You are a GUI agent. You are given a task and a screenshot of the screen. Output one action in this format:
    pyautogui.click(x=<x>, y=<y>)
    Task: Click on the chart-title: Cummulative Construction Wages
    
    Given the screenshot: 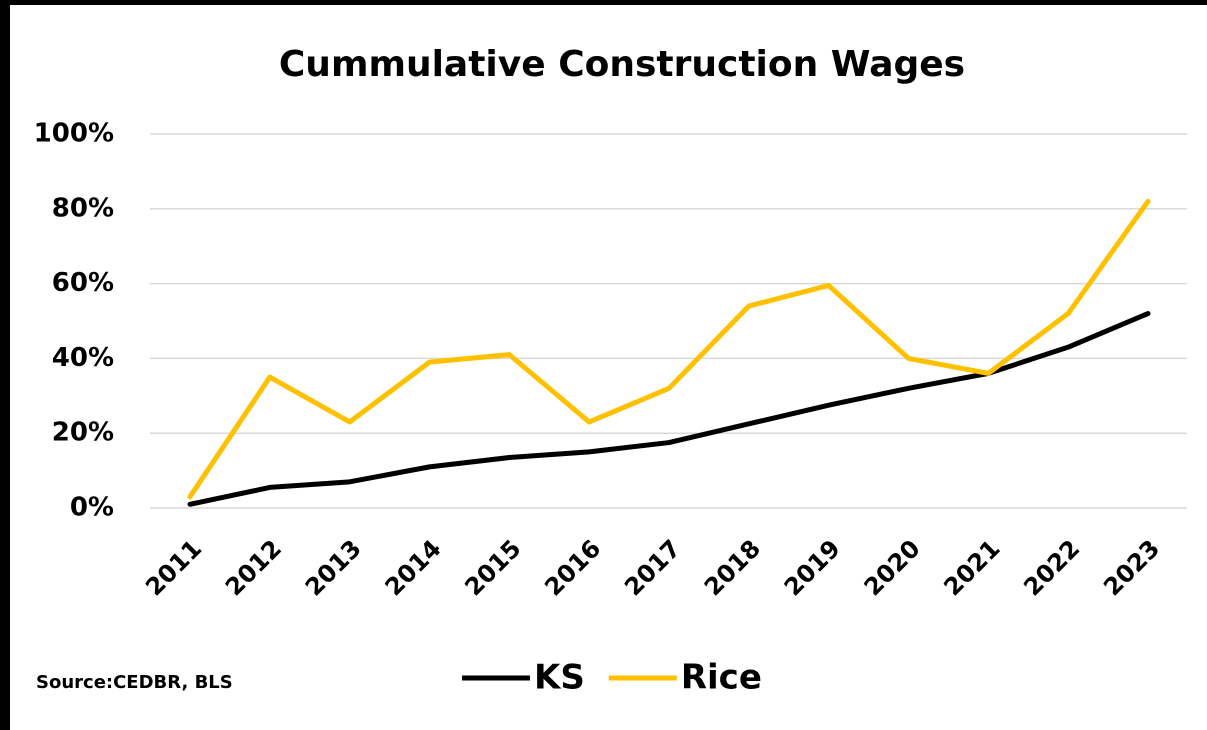 What is the action you would take?
    pyautogui.click(x=622, y=64)
    